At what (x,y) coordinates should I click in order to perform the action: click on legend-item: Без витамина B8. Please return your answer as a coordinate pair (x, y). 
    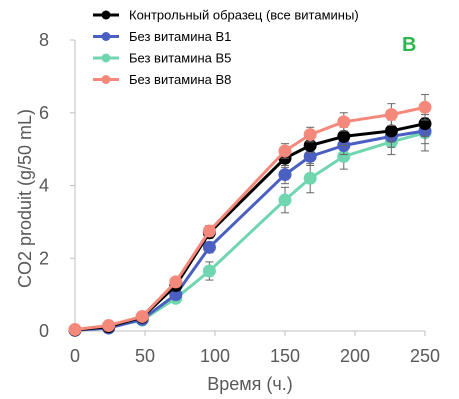
    Looking at the image, I should click on (162, 79).